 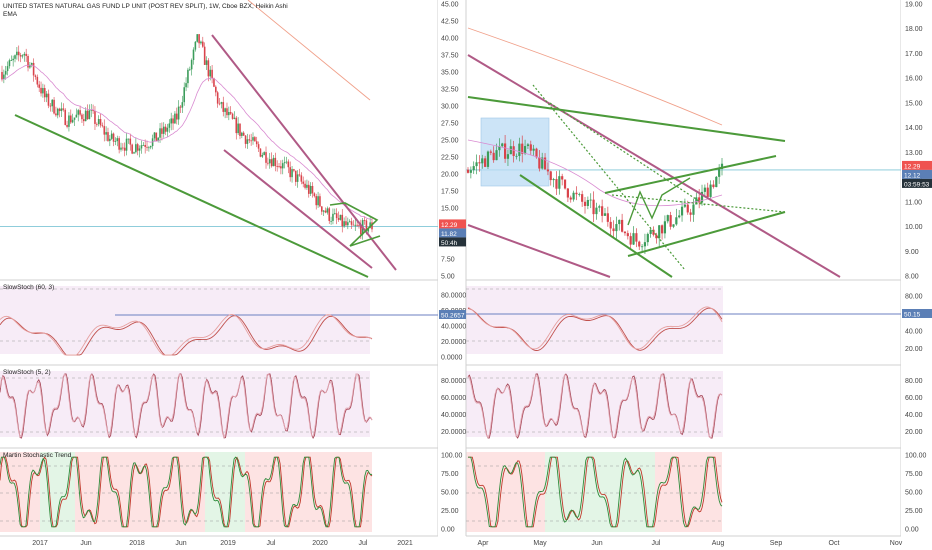 I want to click on left-price-axis-bg, so click(x=452, y=275).